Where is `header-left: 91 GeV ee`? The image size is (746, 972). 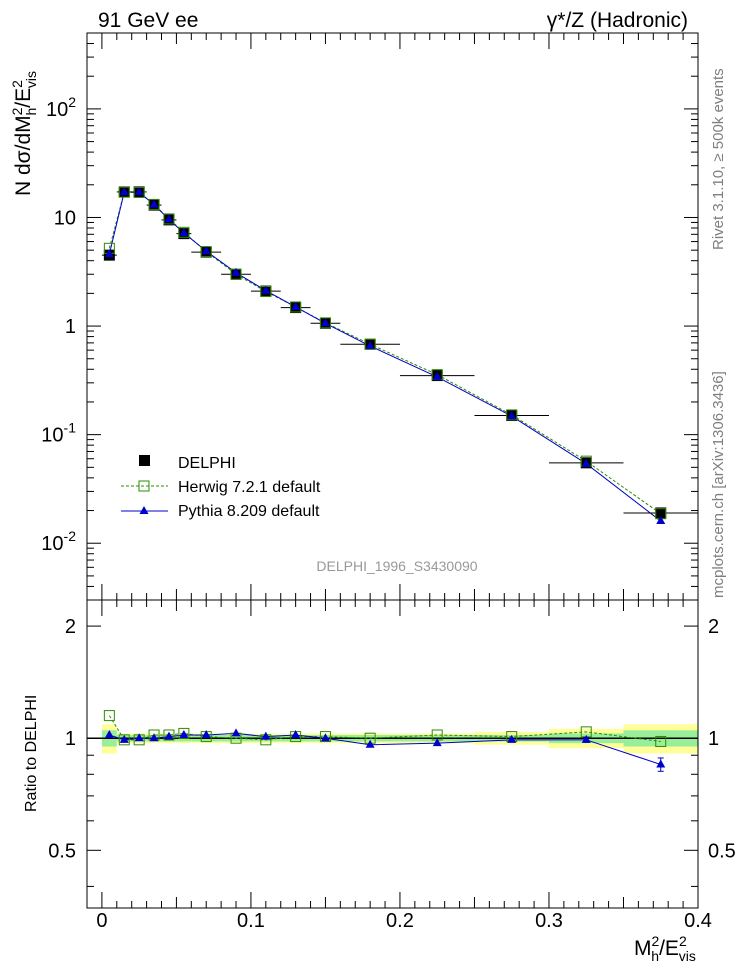
header-left: 91 GeV ee is located at coordinates (148, 20).